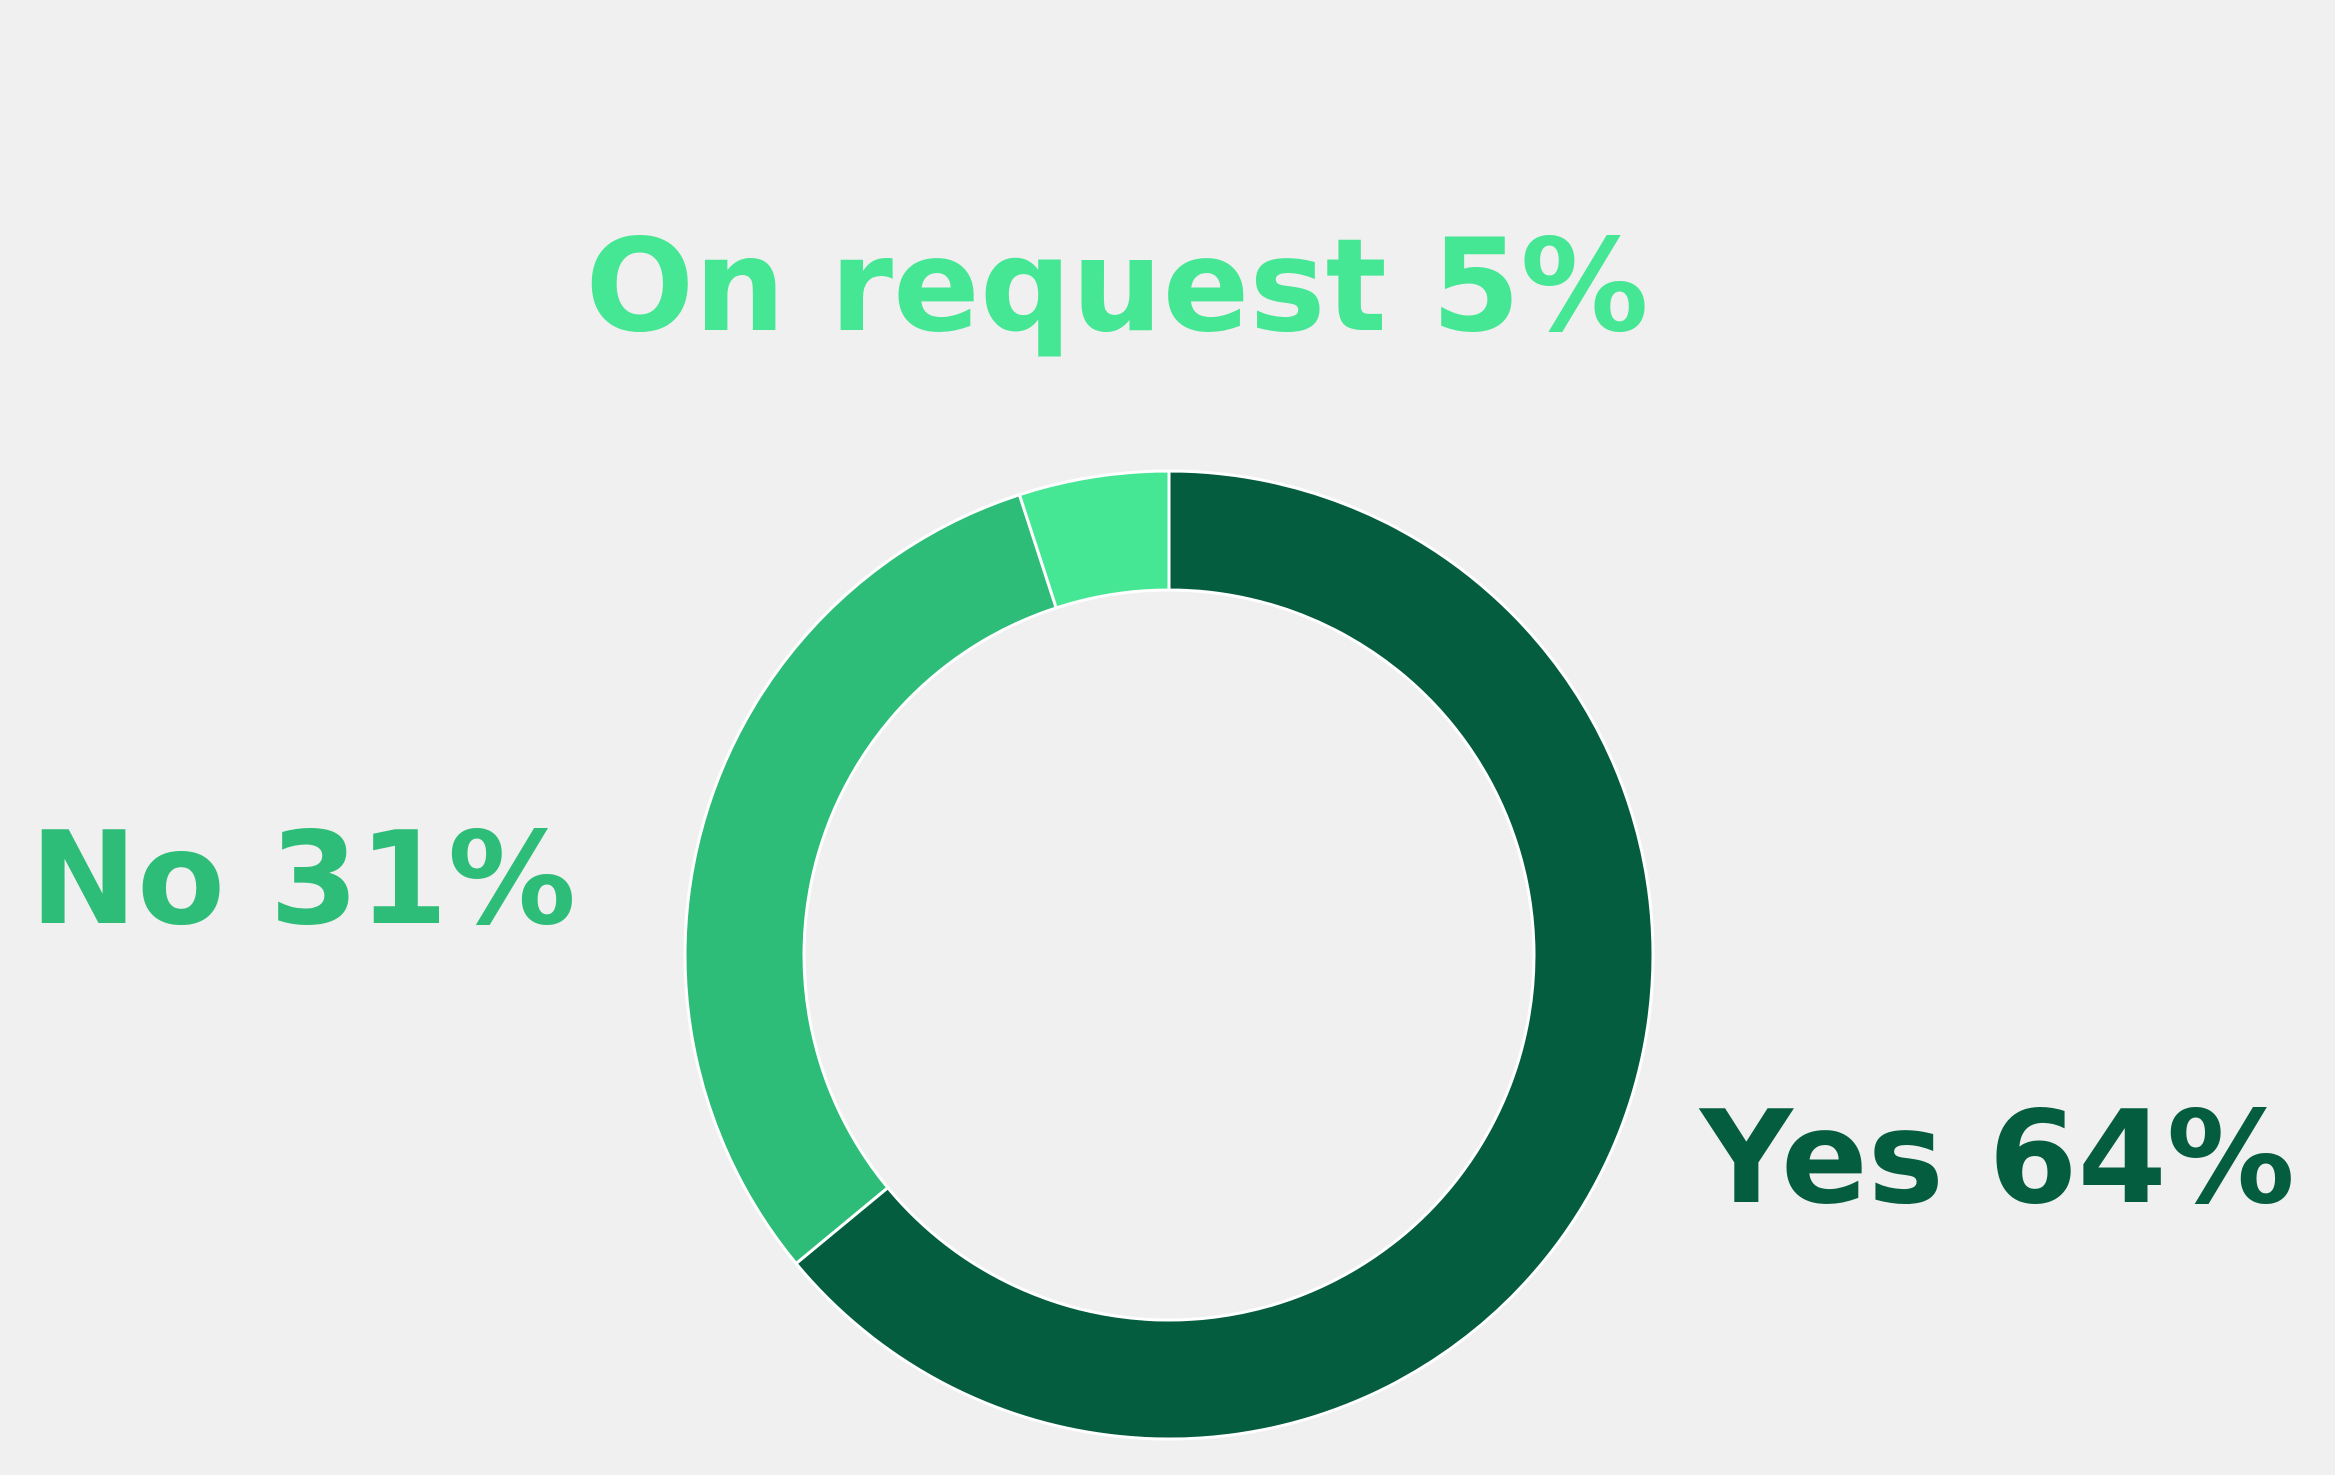  I want to click on category-label: On request, so click(985, 286).